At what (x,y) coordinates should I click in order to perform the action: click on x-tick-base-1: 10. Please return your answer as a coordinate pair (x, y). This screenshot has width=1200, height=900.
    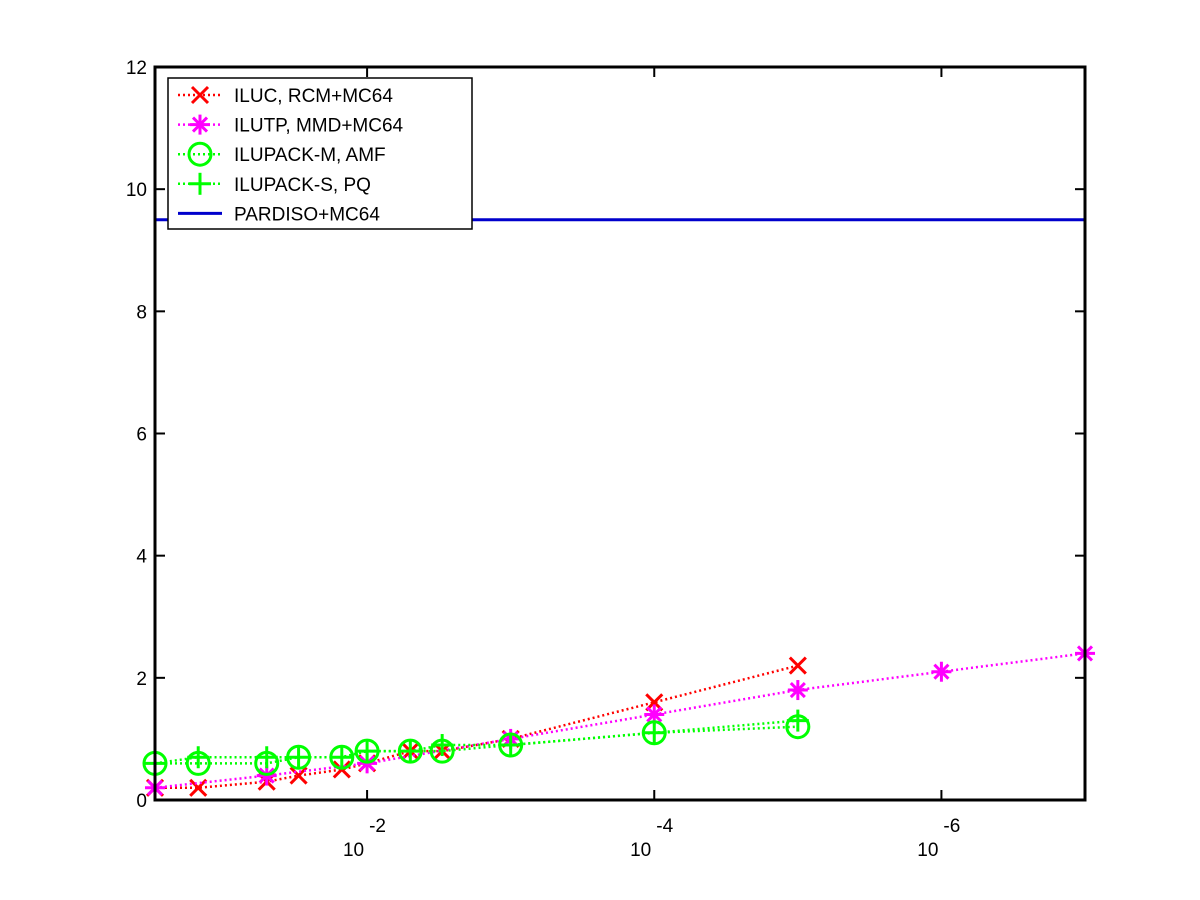
    Looking at the image, I should click on (353, 850).